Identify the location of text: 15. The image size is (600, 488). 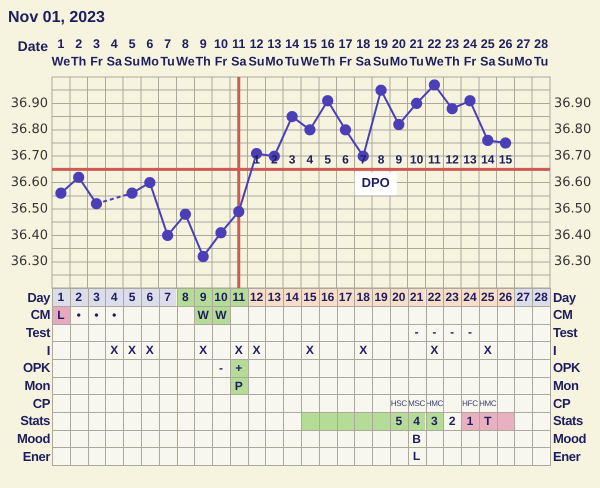
(310, 297).